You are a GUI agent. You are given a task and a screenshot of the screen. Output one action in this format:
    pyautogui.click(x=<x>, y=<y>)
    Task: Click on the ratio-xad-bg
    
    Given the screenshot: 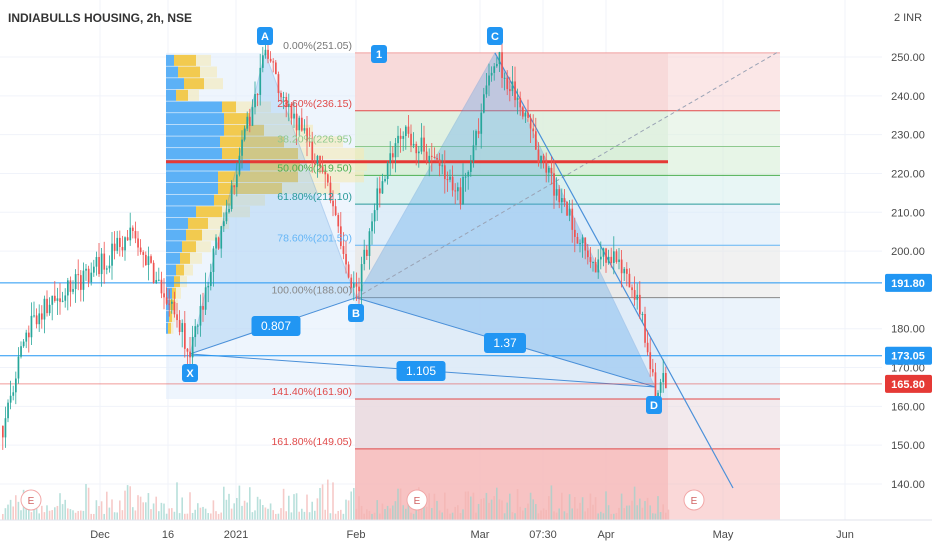 What is the action you would take?
    pyautogui.click(x=421, y=371)
    